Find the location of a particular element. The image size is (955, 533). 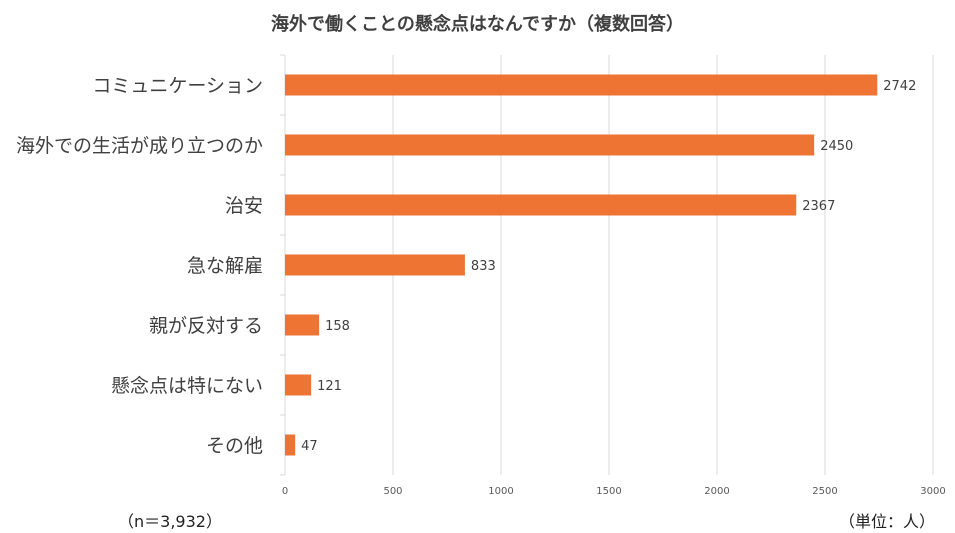

data-label: 833 is located at coordinates (483, 266).